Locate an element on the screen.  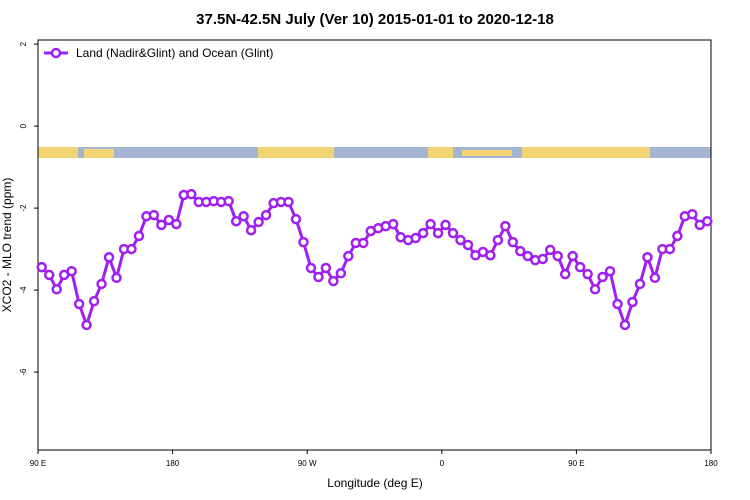
legend-label: Land (Nadir&Glint) and Ocean (Glint) is located at coordinates (174, 53).